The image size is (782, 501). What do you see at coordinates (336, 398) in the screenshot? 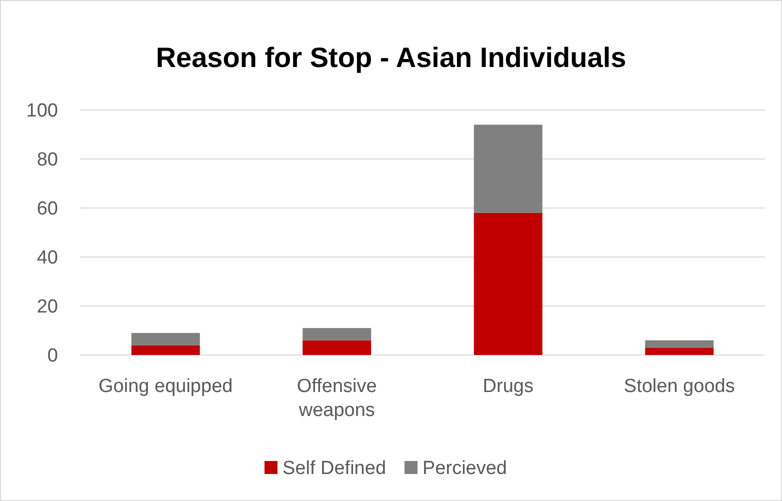
I see `x-tick-label: Offensive weapons` at bounding box center [336, 398].